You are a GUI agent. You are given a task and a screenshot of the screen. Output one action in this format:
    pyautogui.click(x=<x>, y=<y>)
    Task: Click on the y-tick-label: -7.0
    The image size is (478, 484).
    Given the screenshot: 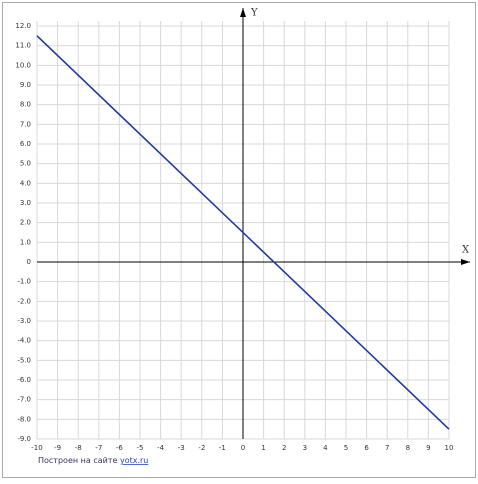 What is the action you would take?
    pyautogui.click(x=24, y=400)
    